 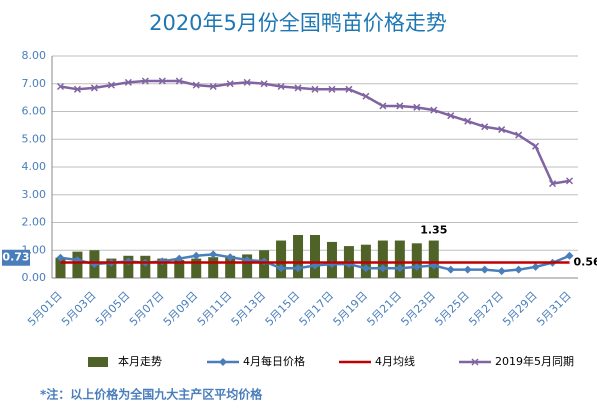 What do you see at coordinates (283, 309) in the screenshot?
I see `x-tick-label: 5月15日` at bounding box center [283, 309].